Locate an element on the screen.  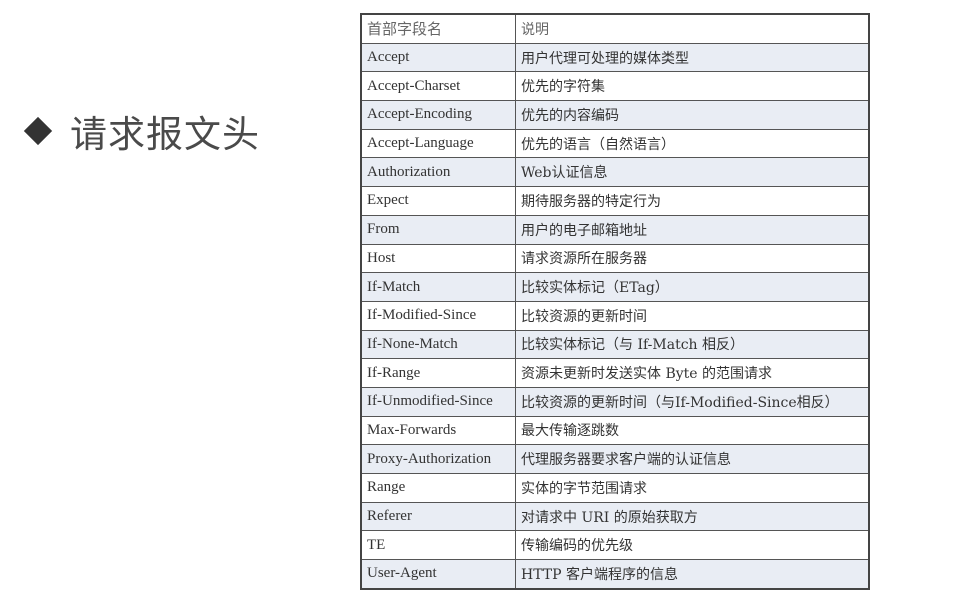
table-row: If-None-Match 比较实体标记（与 If-Match 相反） is located at coordinates (615, 344).